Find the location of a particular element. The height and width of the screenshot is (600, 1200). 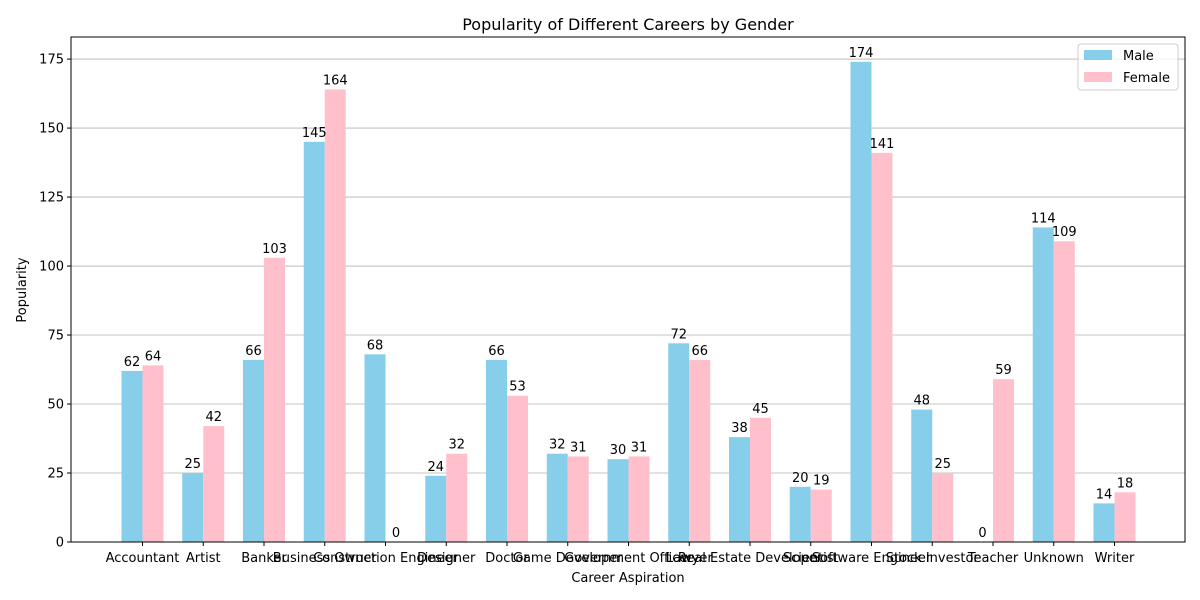

y-tick-label: 175 is located at coordinates (51, 60).